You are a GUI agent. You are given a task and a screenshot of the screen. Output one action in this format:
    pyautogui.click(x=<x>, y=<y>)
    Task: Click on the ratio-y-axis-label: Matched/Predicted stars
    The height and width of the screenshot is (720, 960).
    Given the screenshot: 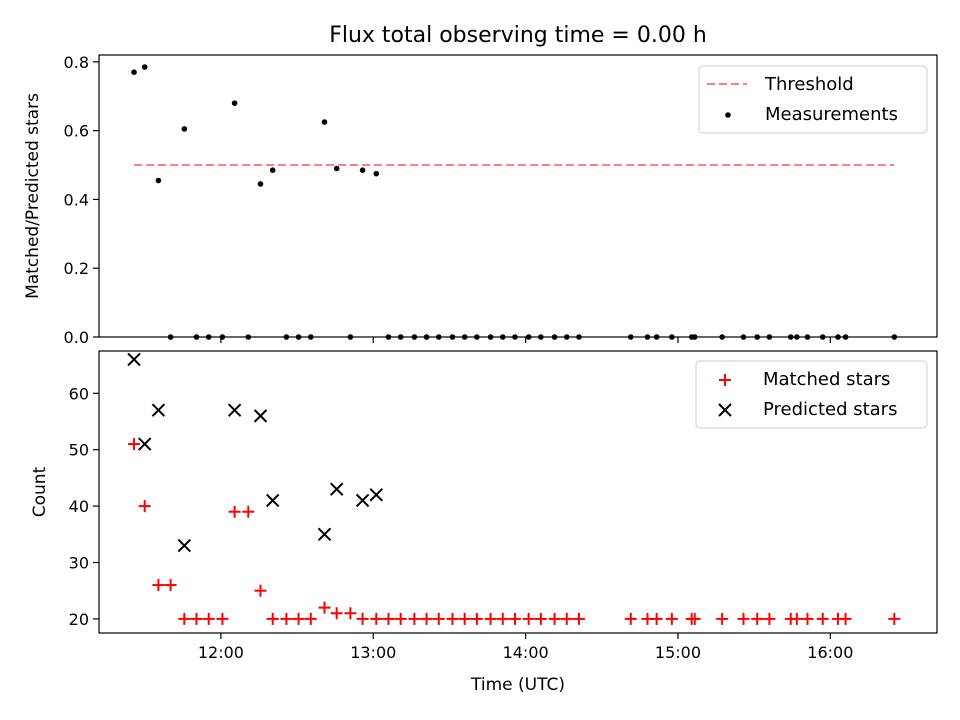 What is the action you would take?
    pyautogui.click(x=33, y=196)
    